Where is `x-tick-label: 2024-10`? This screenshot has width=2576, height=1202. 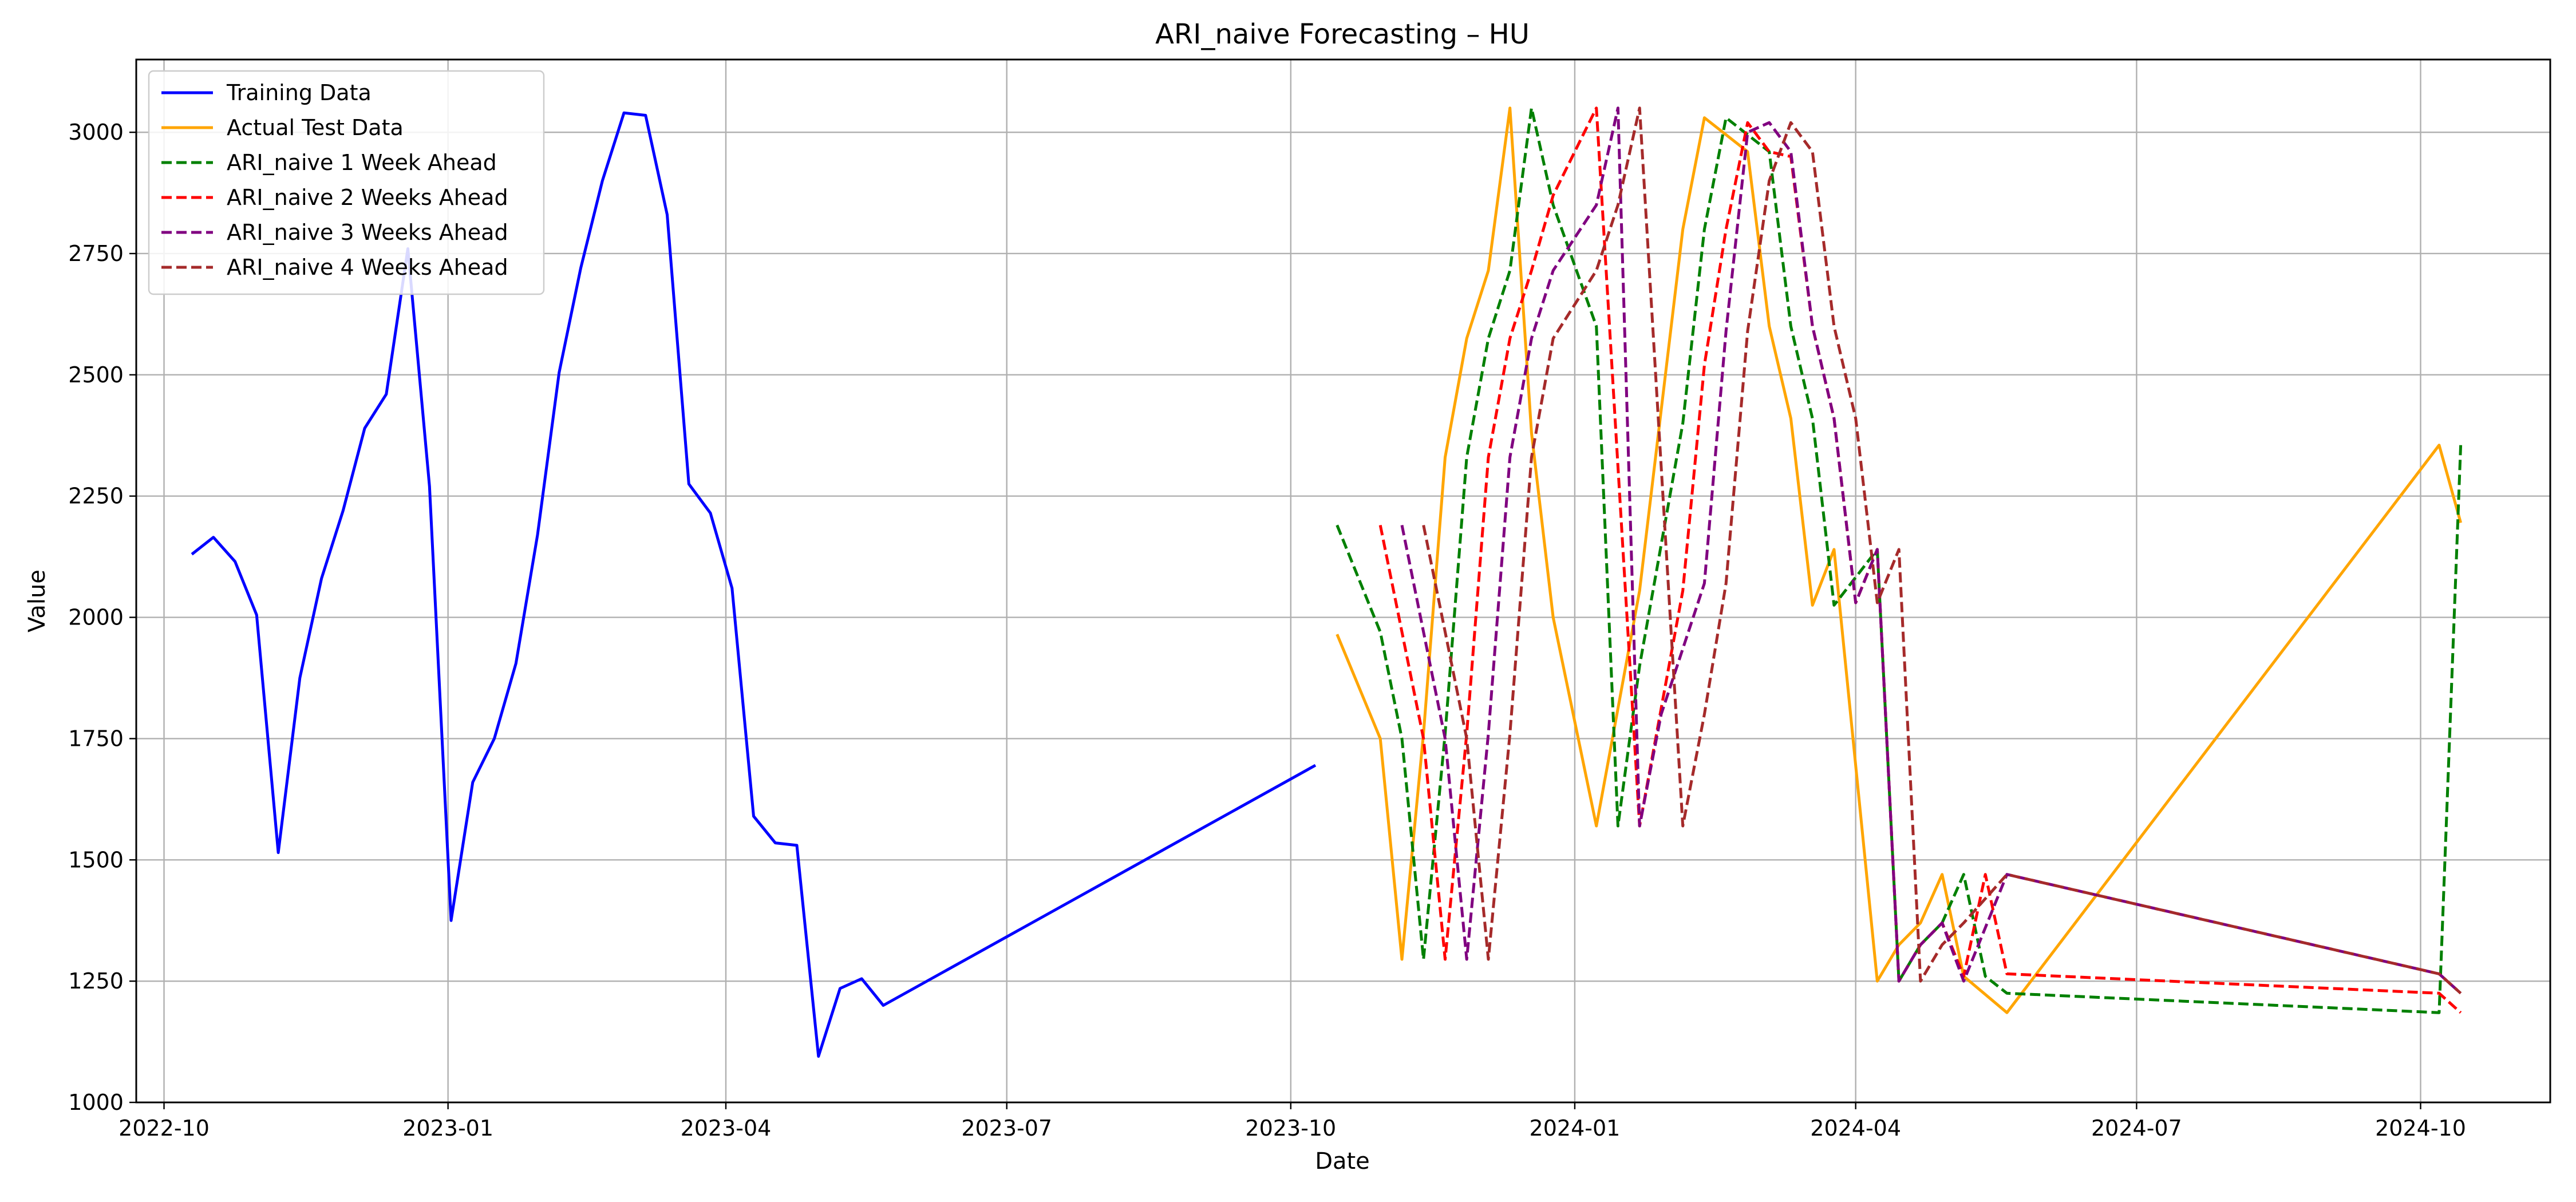 x-tick-label: 2024-10 is located at coordinates (2420, 1129).